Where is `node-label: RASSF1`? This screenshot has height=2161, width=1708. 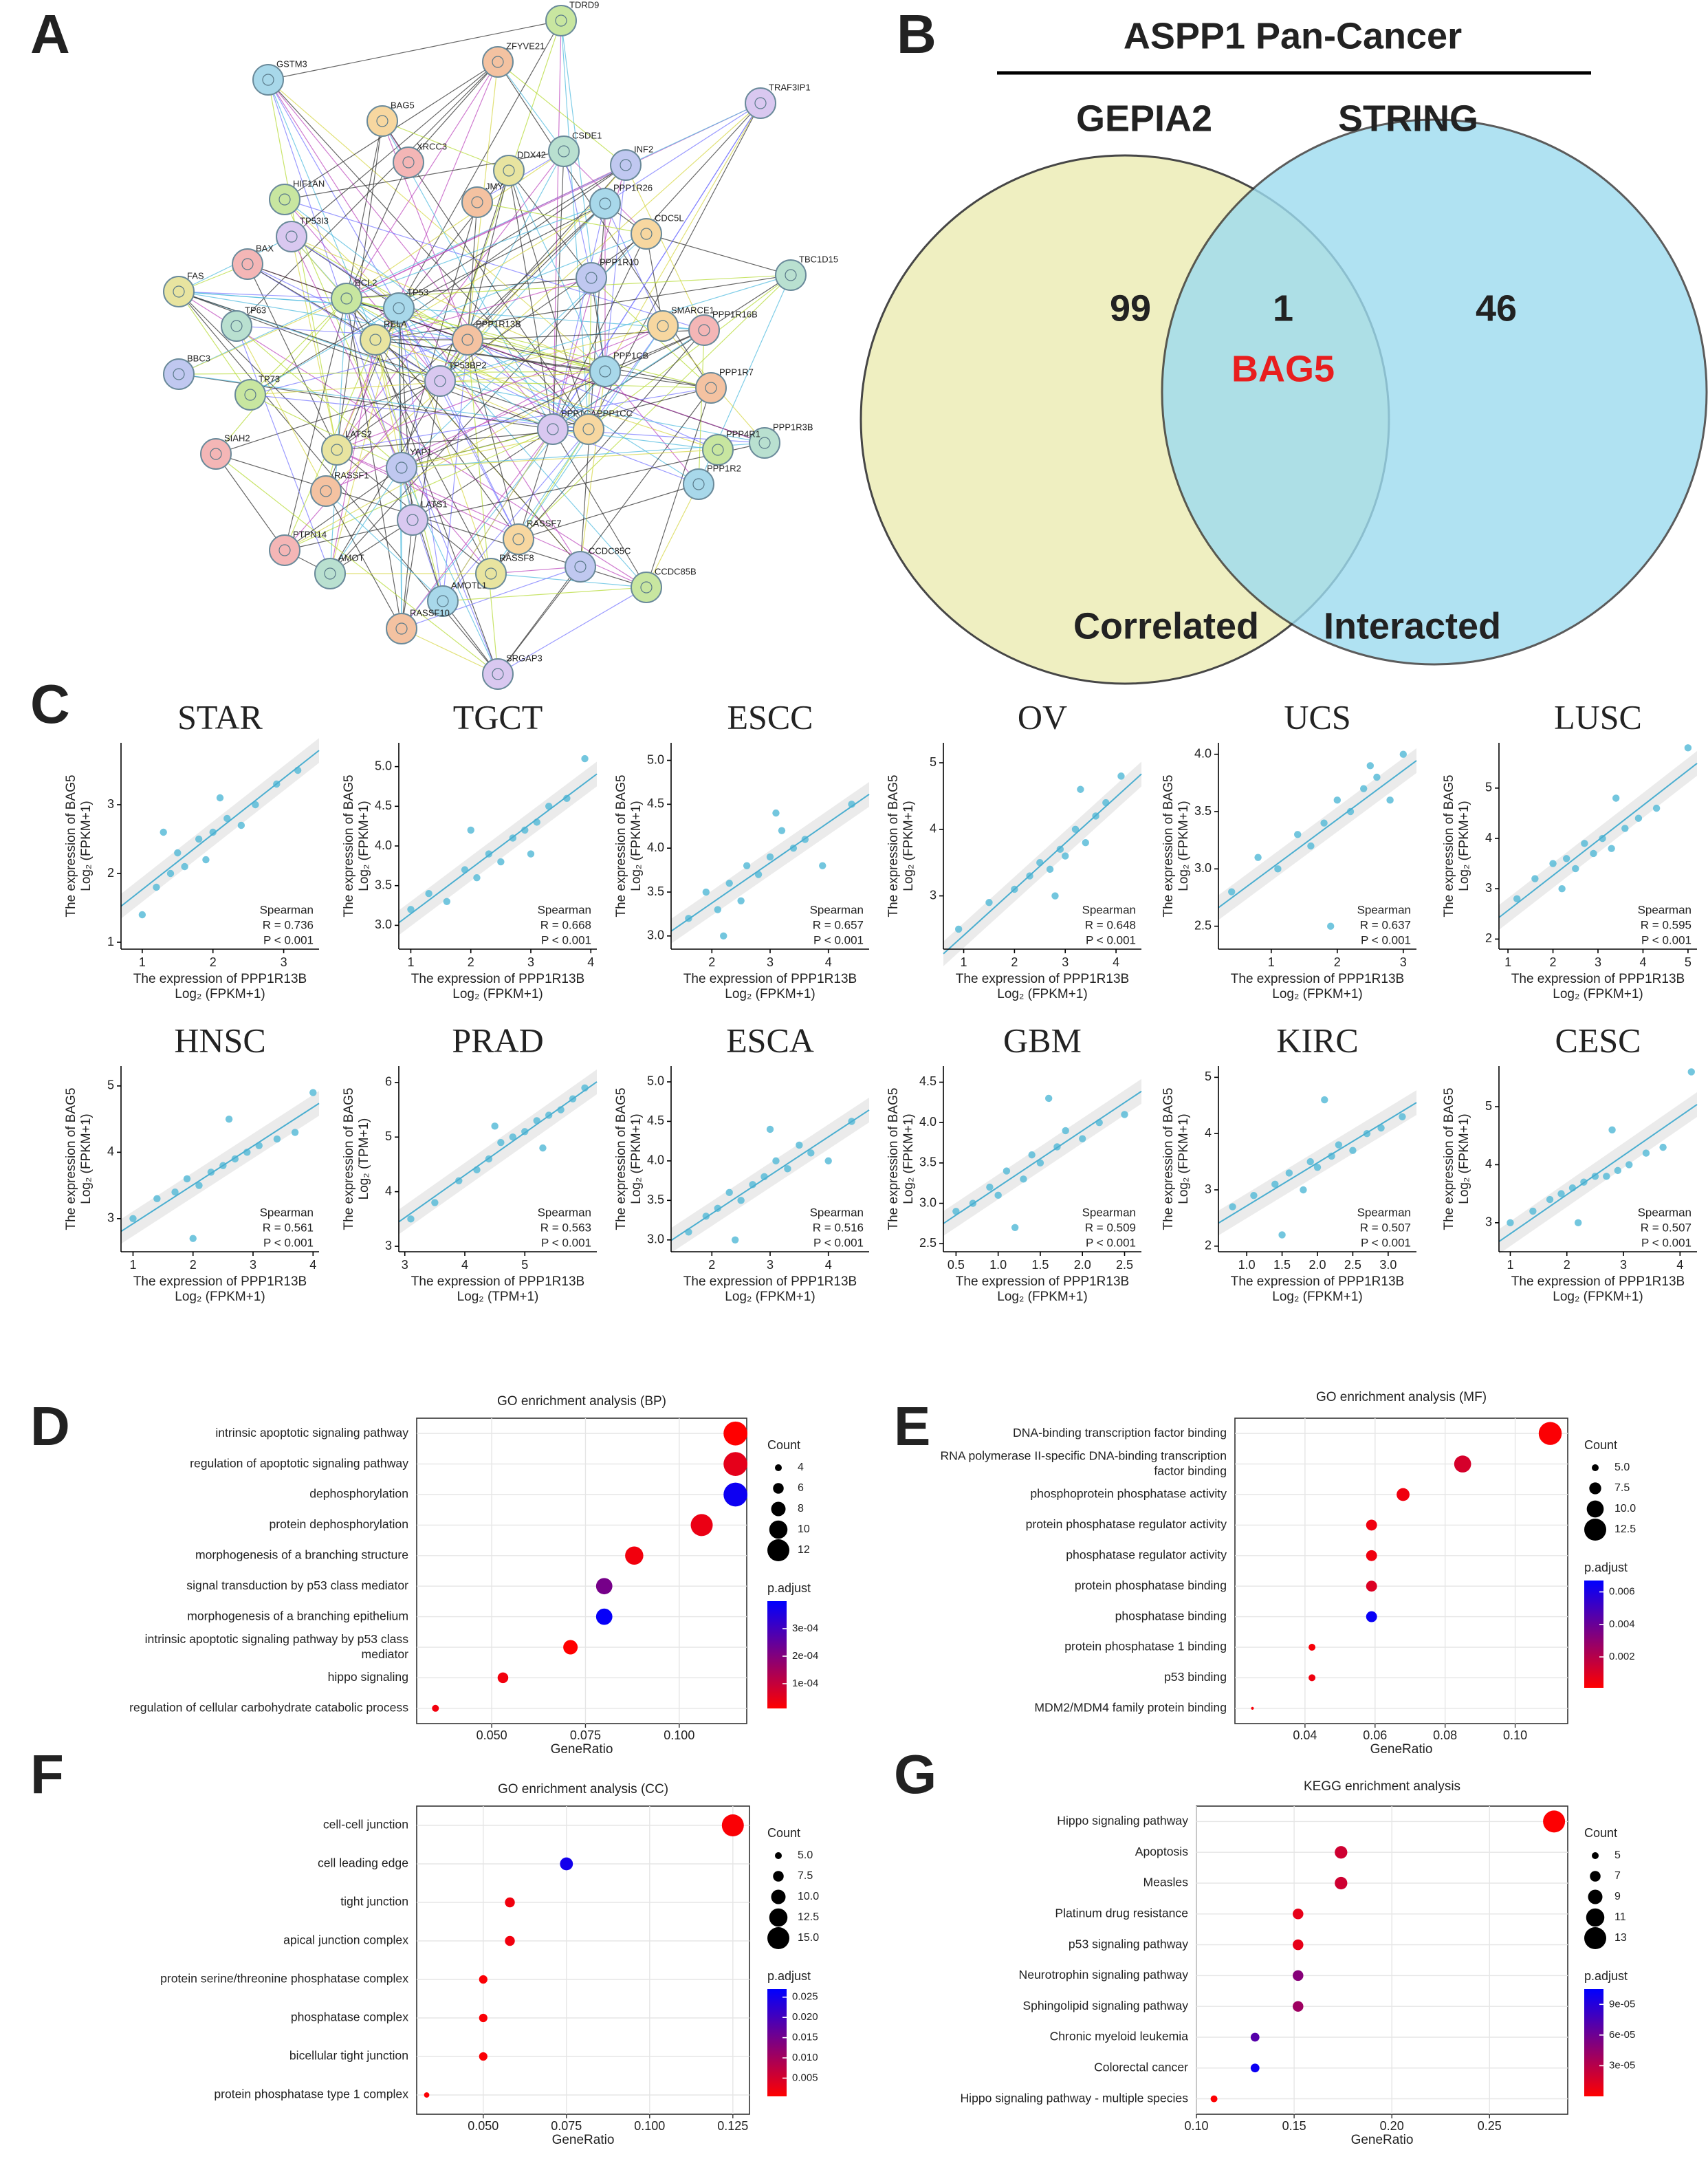 node-label: RASSF1 is located at coordinates (351, 475).